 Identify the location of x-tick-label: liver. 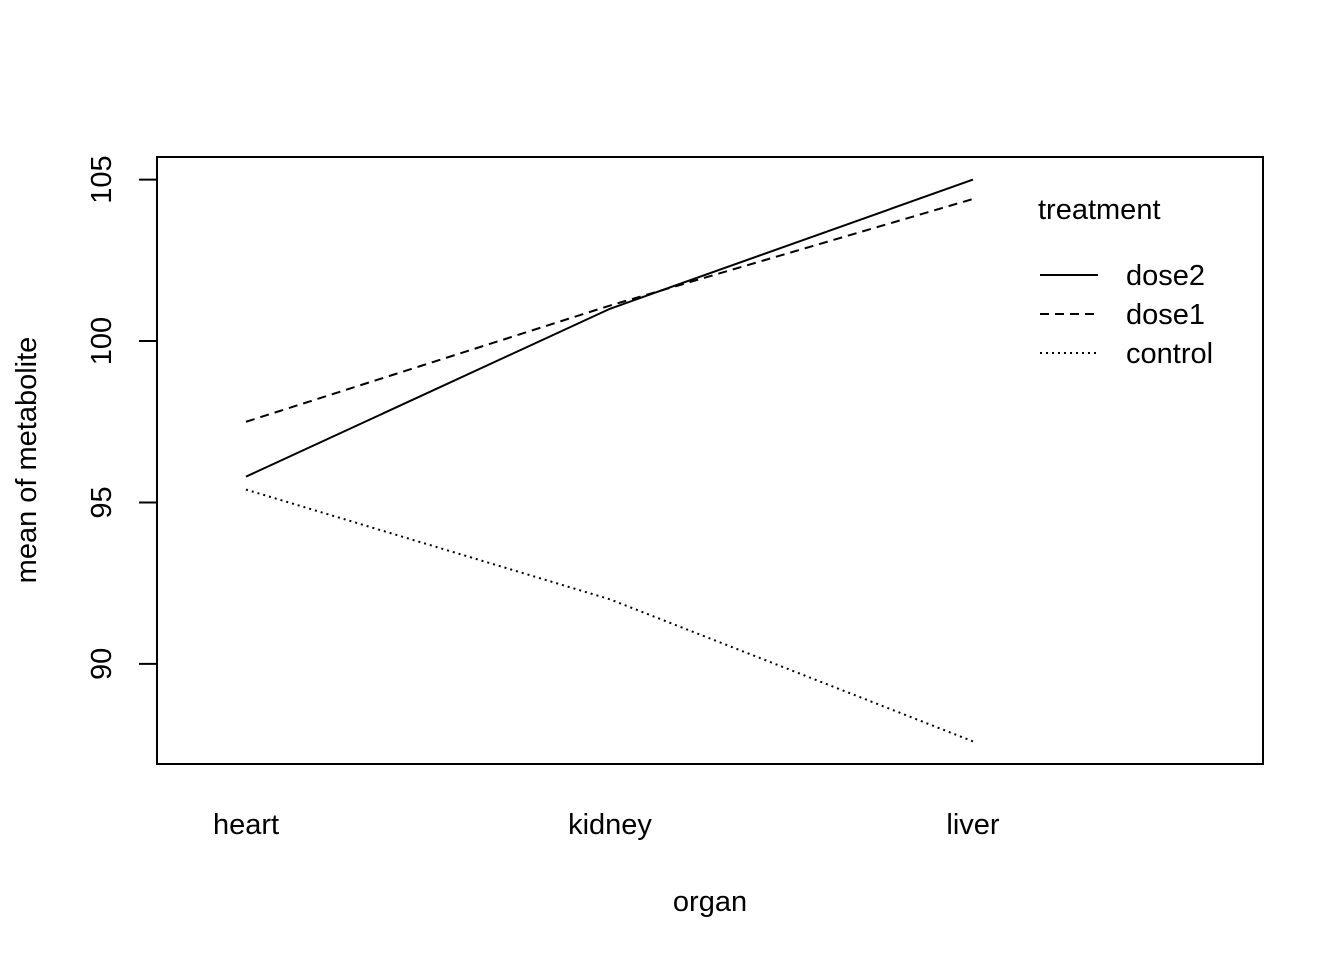
(973, 825).